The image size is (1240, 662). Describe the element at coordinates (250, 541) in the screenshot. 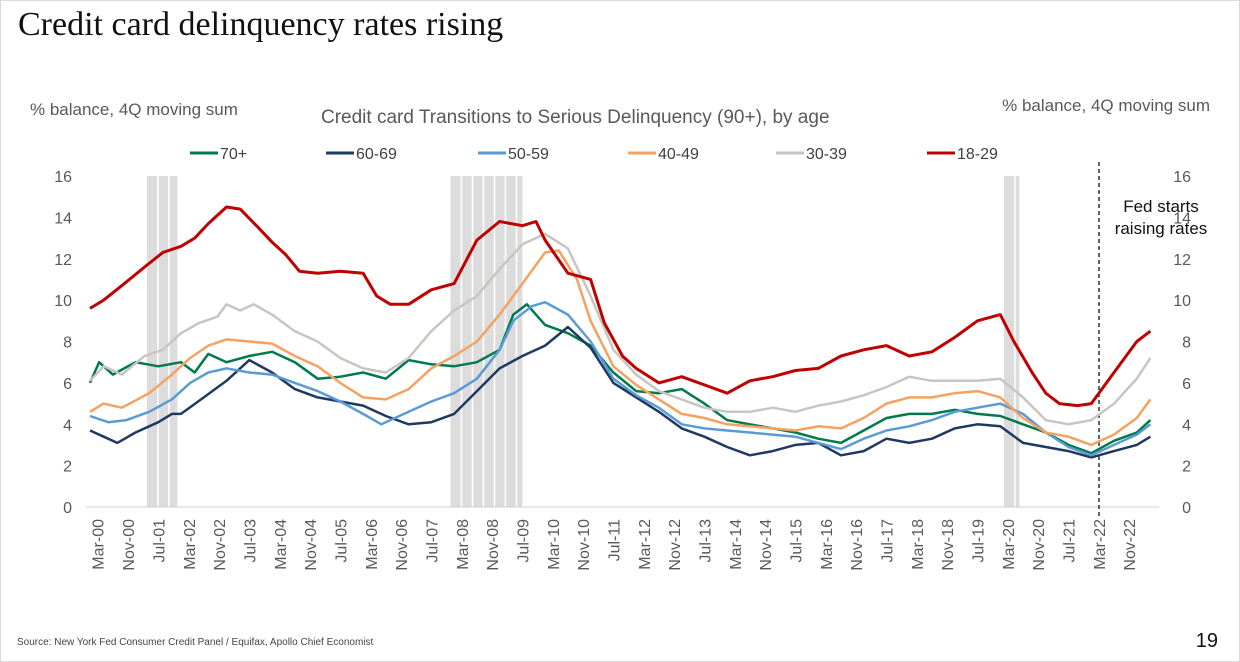

I see `x-tick-label: Jul-03` at that location.